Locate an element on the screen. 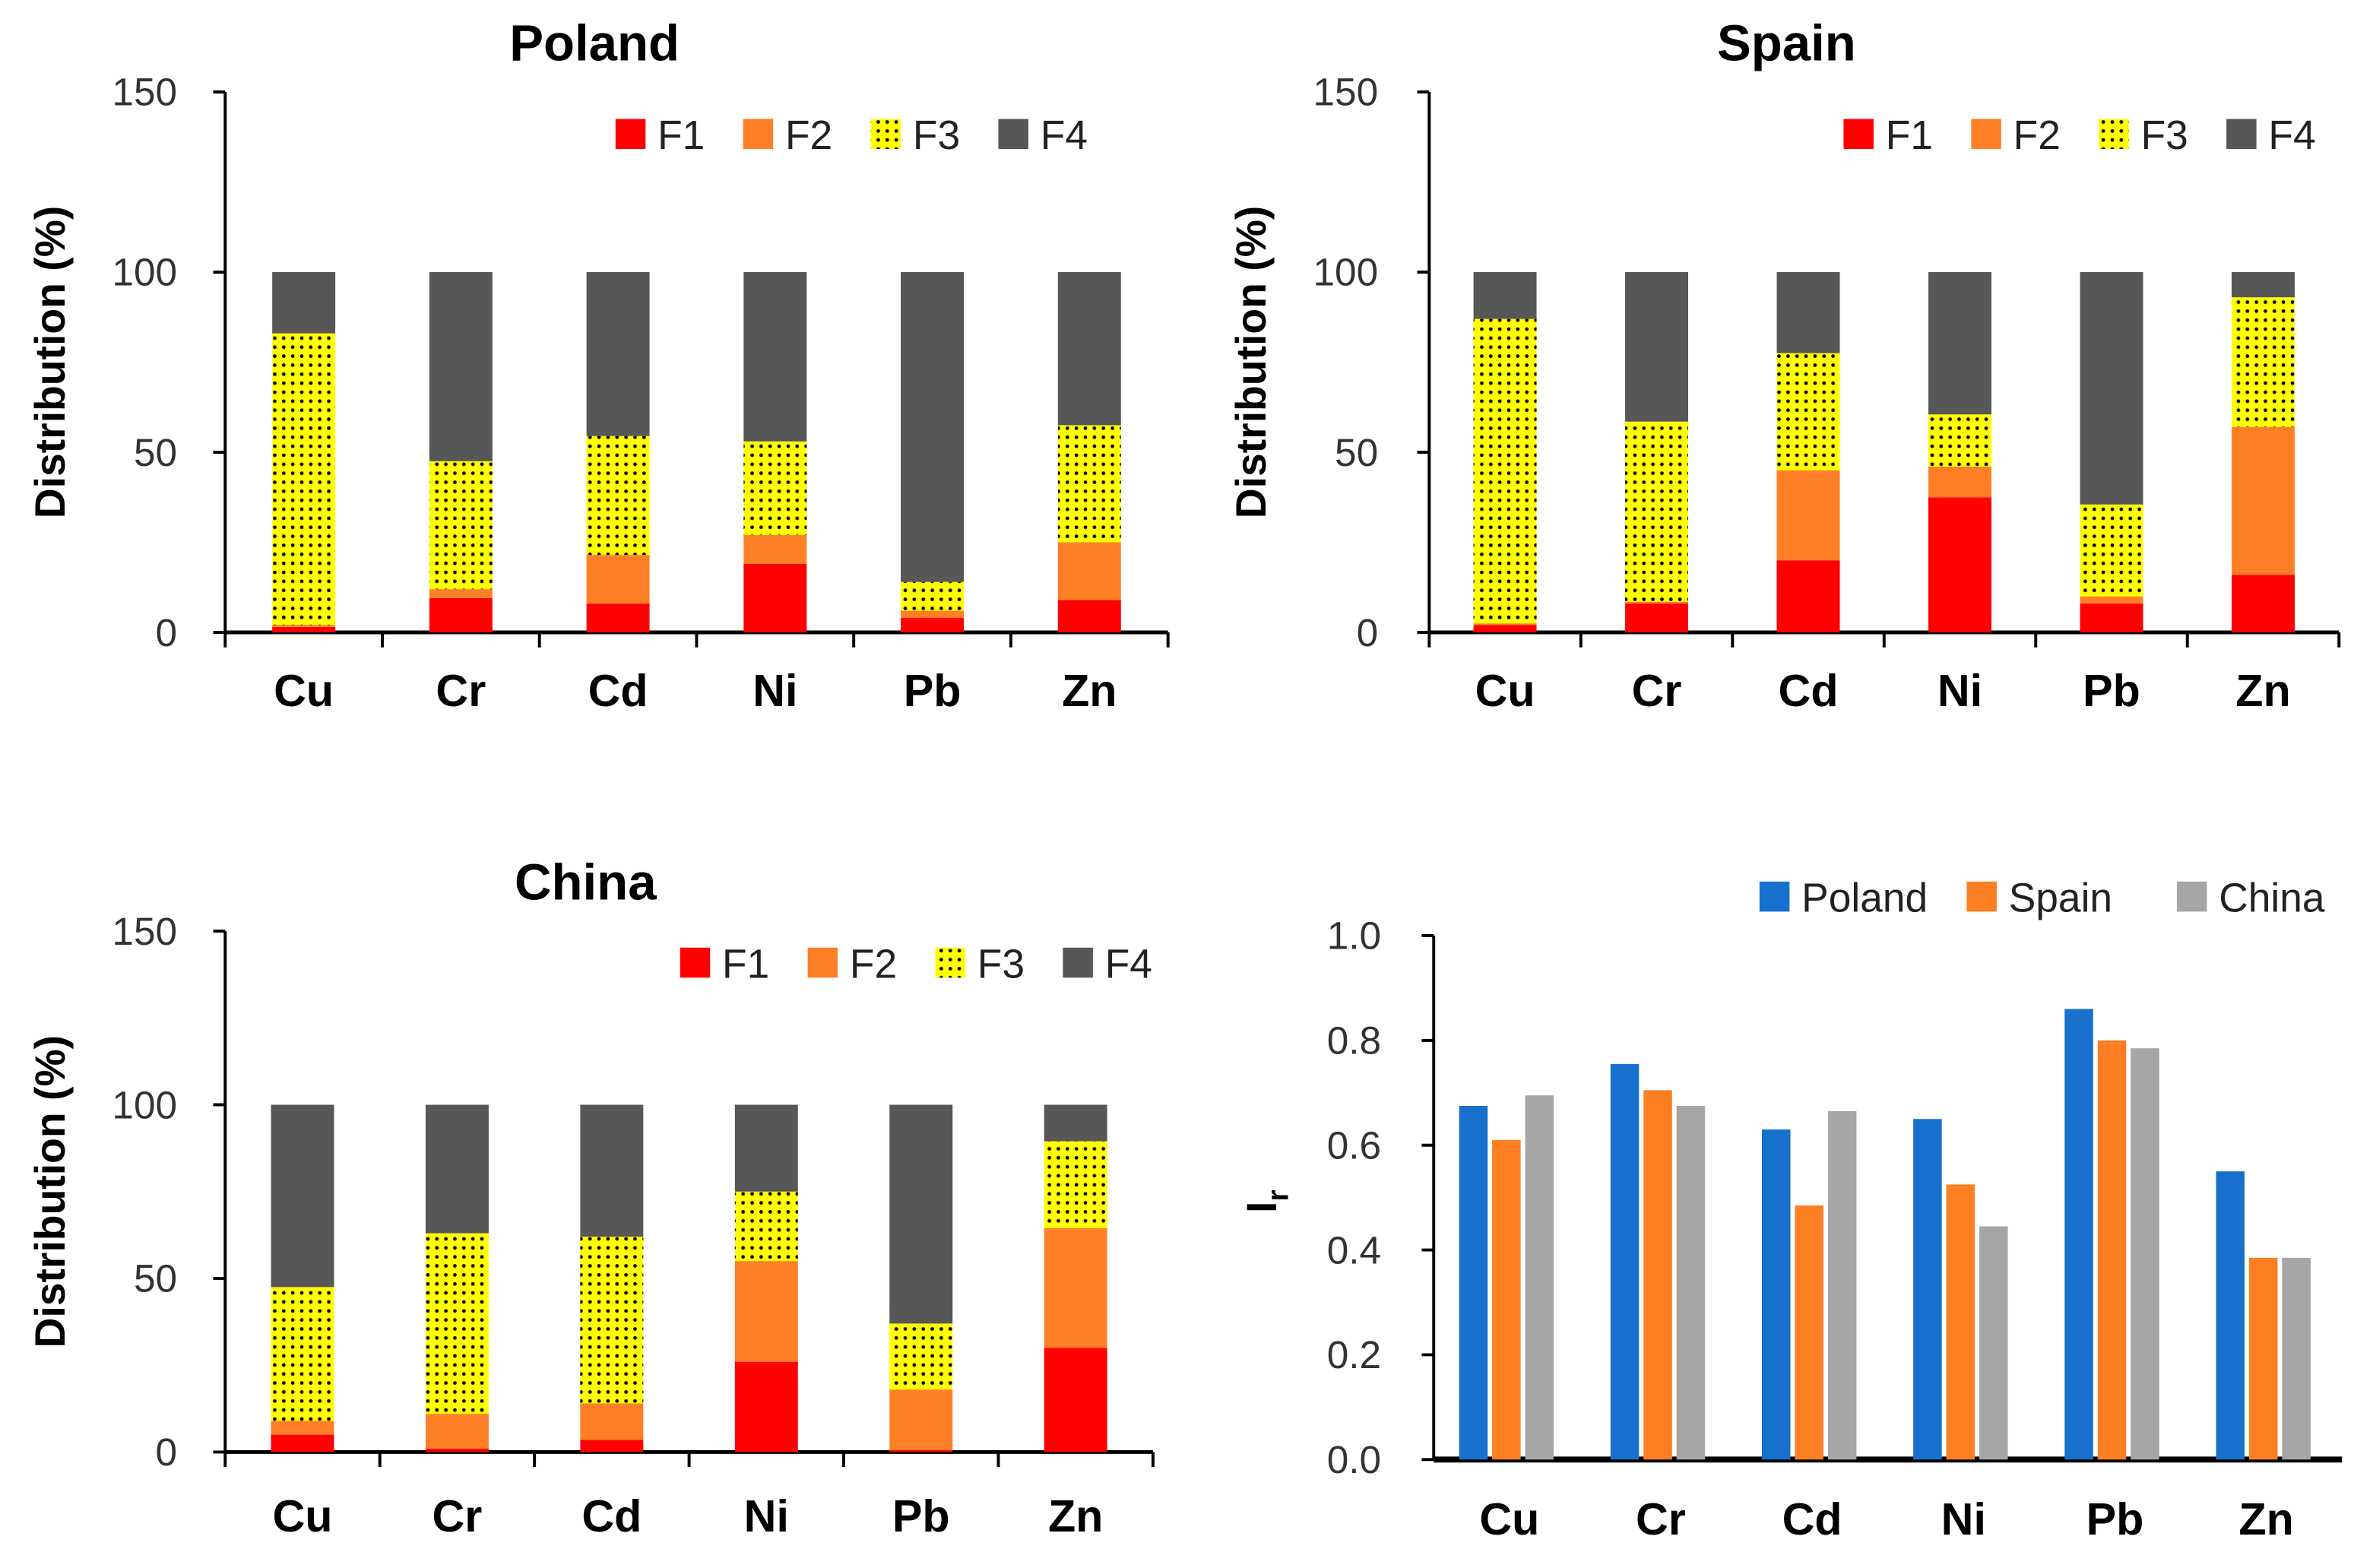 Image resolution: width=2354 pixels, height=1568 pixels. legend-label-f1: F1 is located at coordinates (745, 964).